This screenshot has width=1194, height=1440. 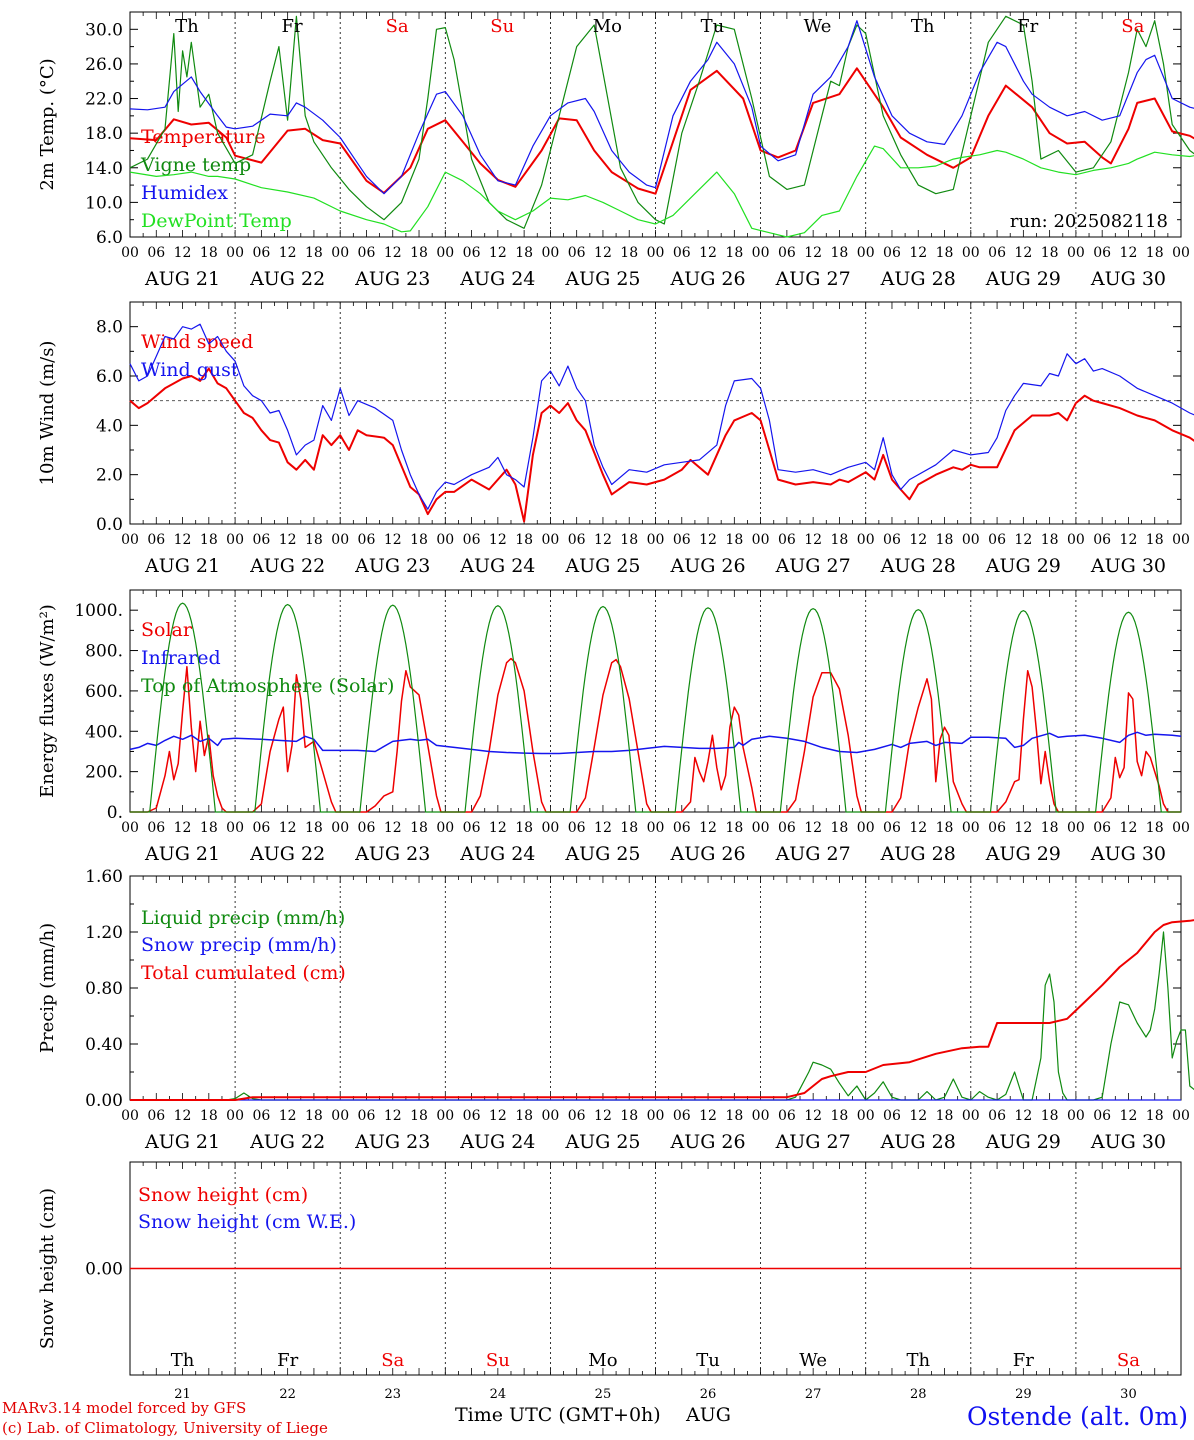 What do you see at coordinates (287, 1393) in the screenshot?
I see `day-number-label: 22` at bounding box center [287, 1393].